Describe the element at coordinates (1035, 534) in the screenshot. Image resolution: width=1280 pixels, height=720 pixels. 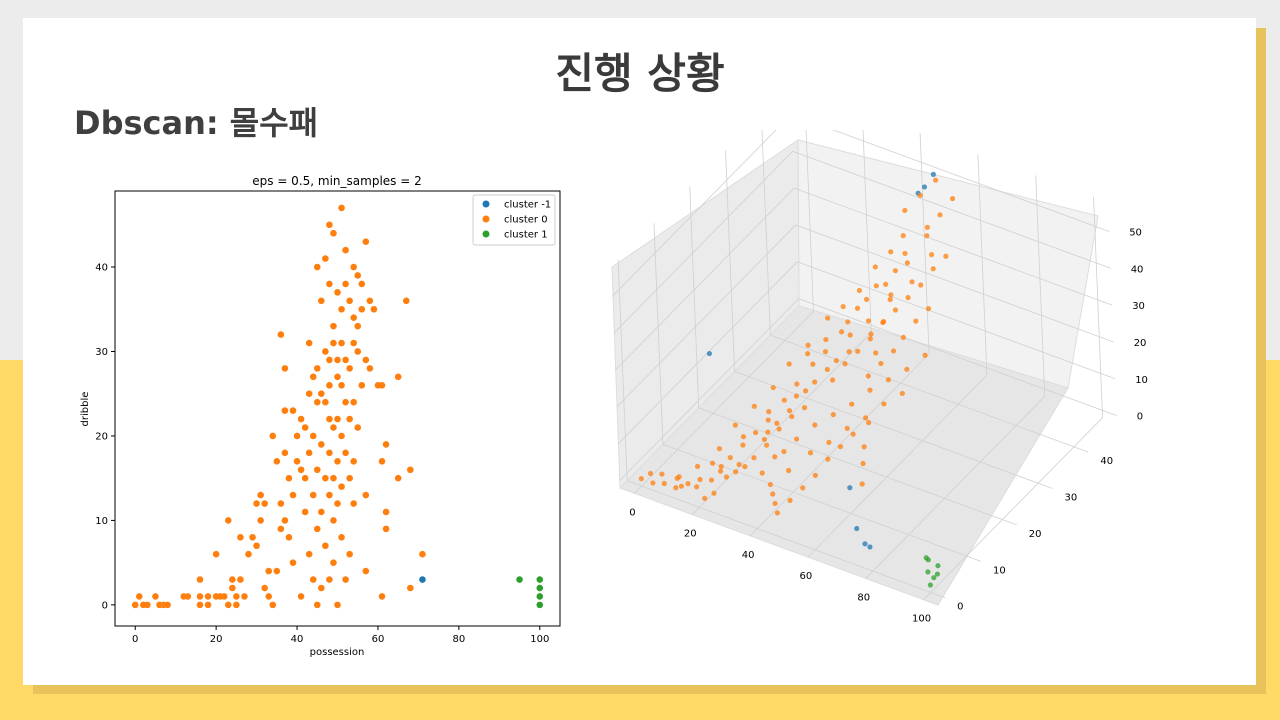
I see `y-axis-ticks: 0 10 20 30 40` at that location.